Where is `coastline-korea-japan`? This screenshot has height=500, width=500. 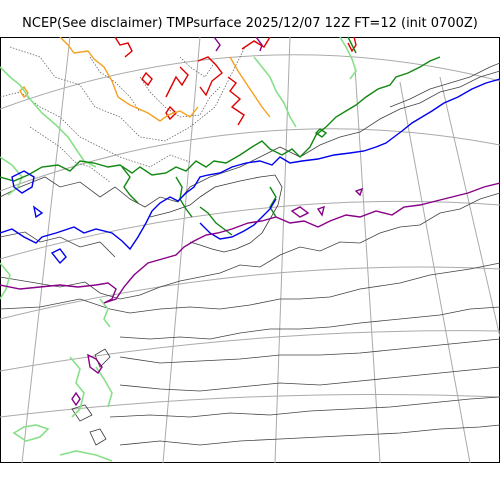
coastline-korea-japan is located at coordinates (216, 213).